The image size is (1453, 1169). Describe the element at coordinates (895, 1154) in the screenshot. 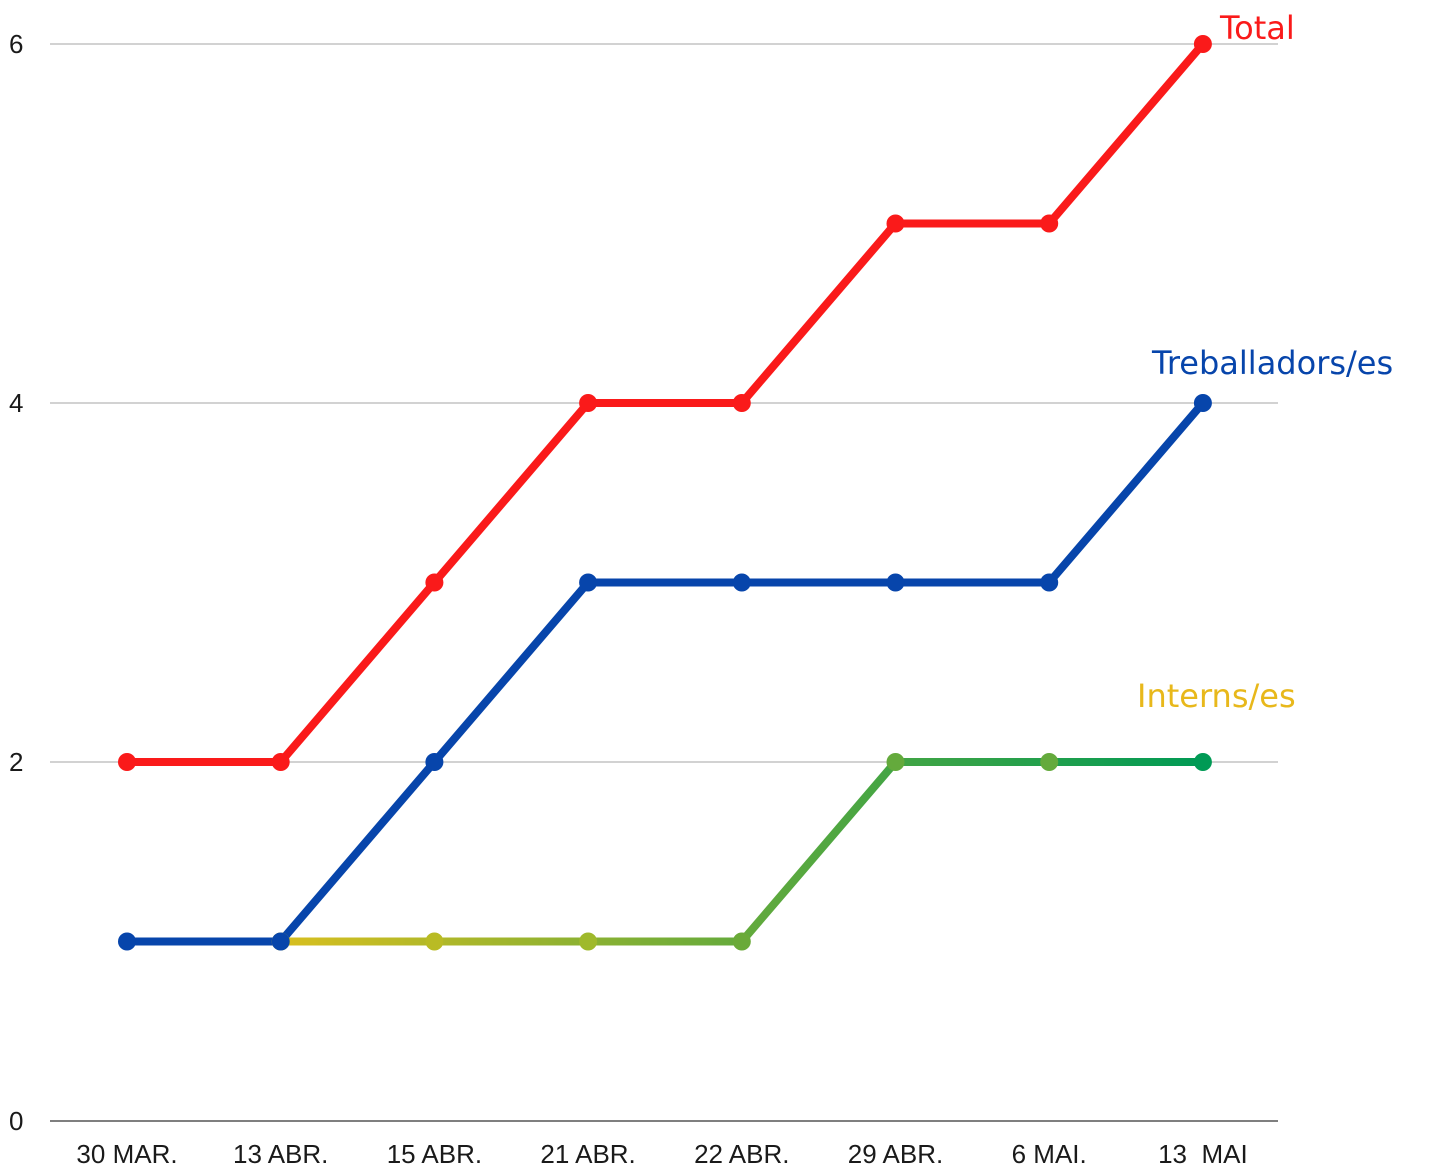

I see `x-tick-label: 29 ABR.` at that location.